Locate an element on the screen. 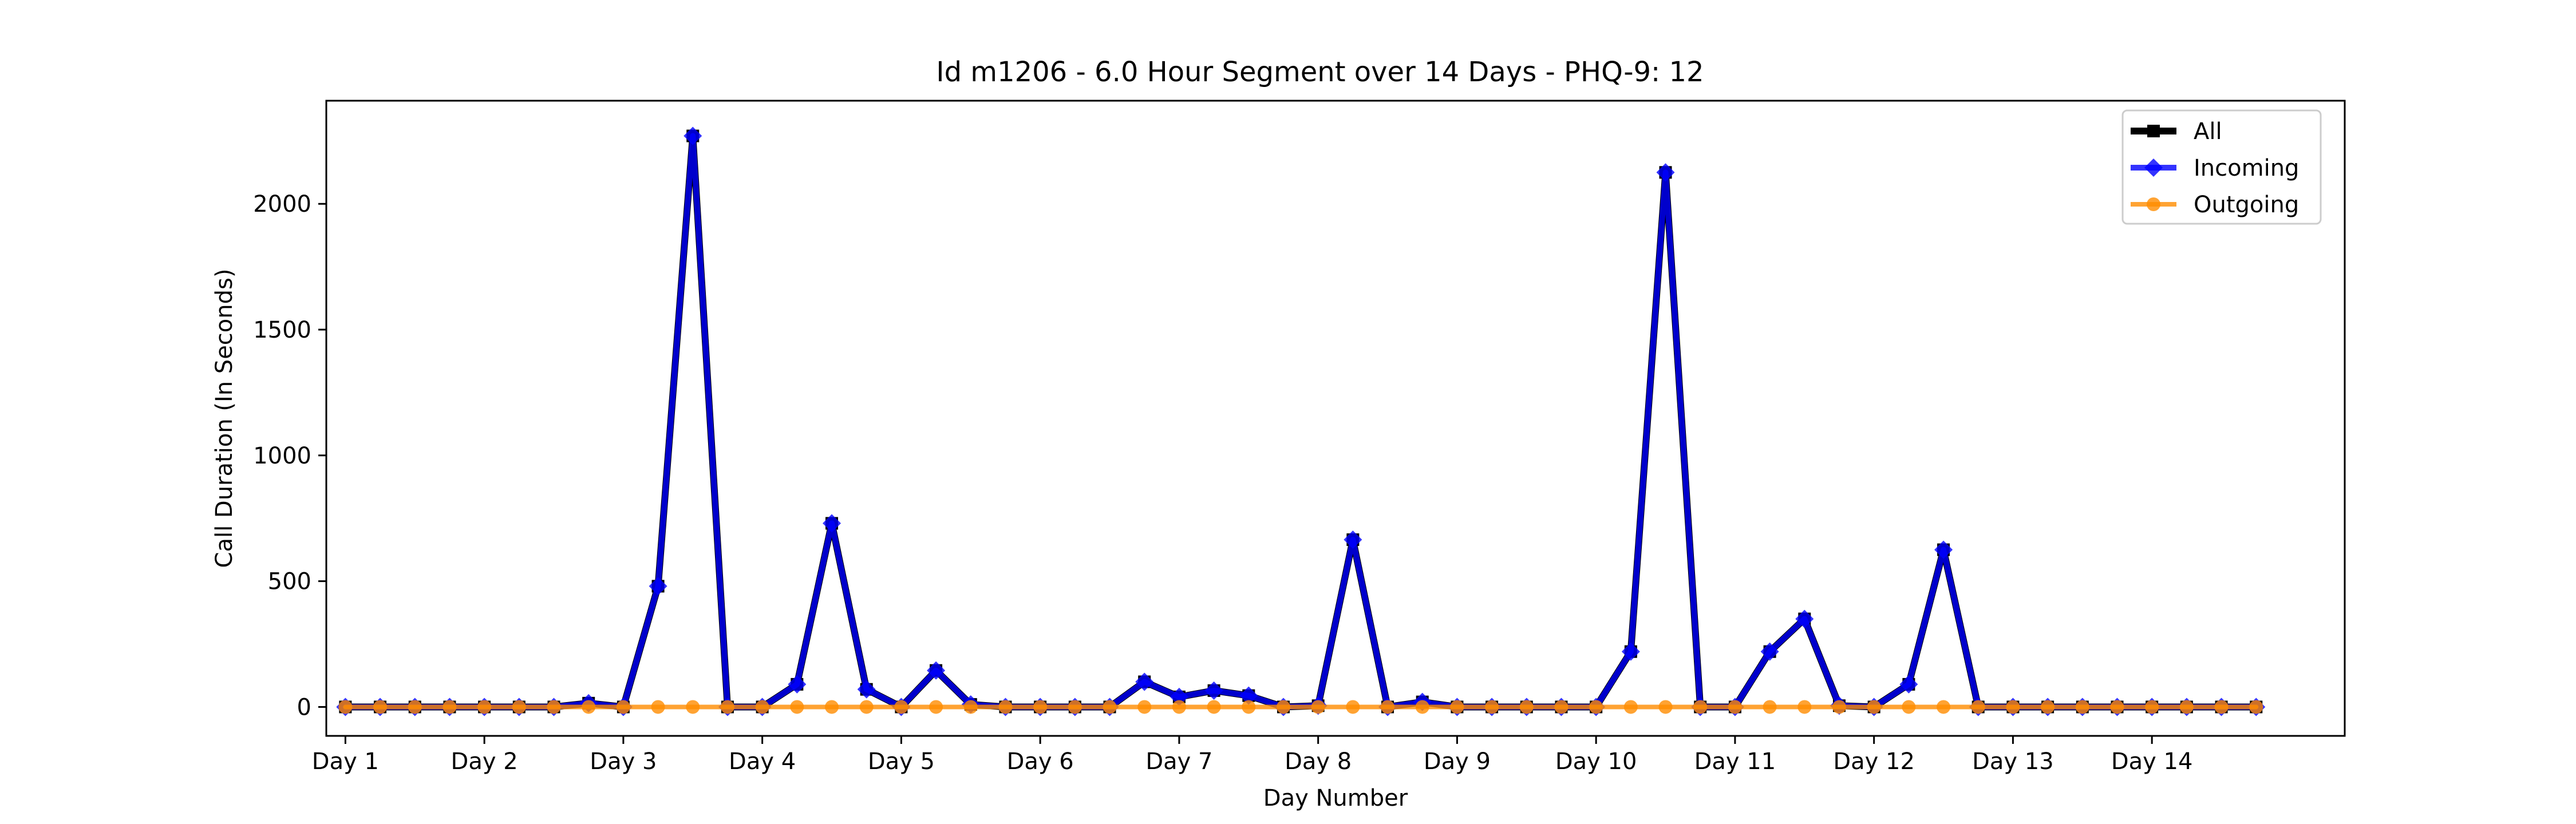 Image resolution: width=2576 pixels, height=824 pixels. x-tick-label: Day 2 is located at coordinates (484, 761).